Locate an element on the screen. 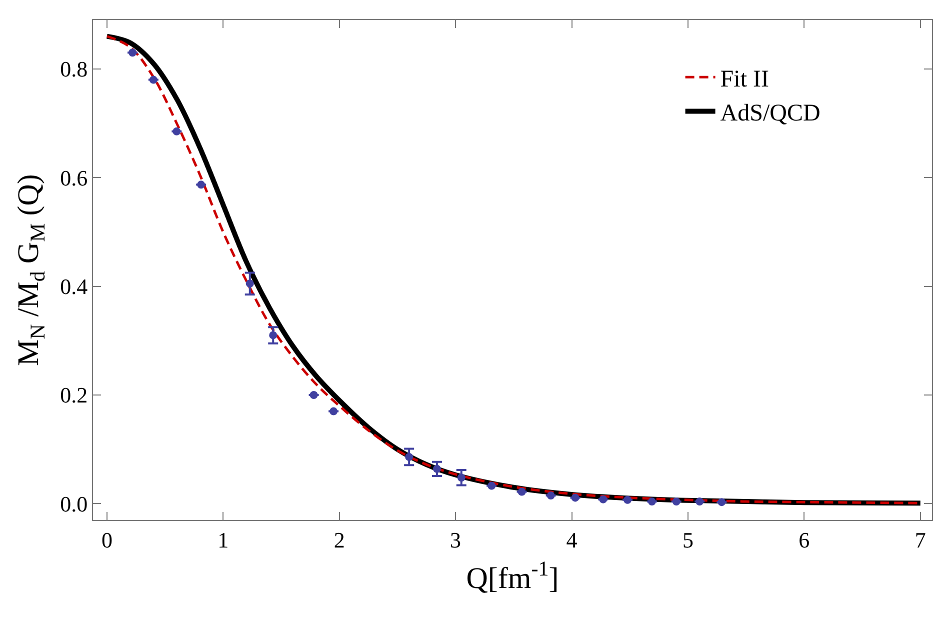 Image resolution: width=938 pixels, height=623 pixels. legend-label: AdS/QCD is located at coordinates (770, 113).